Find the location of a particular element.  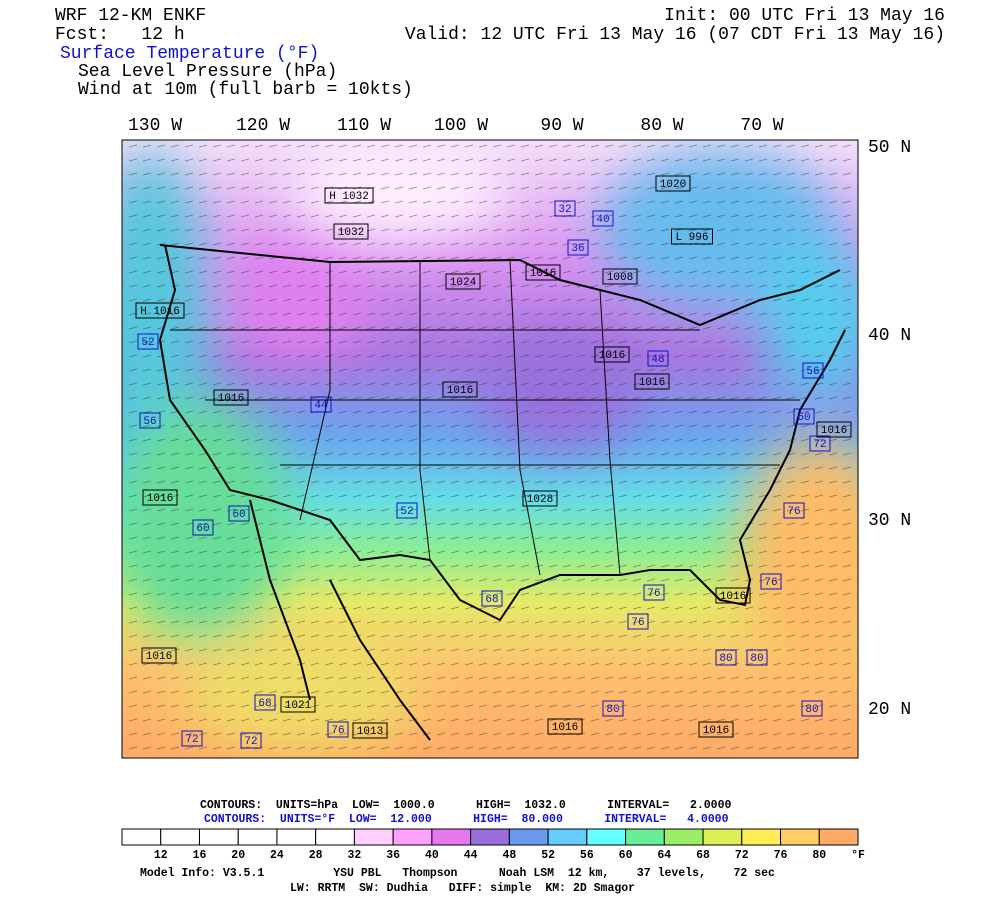

pressure-label: 1008 is located at coordinates (620, 278).